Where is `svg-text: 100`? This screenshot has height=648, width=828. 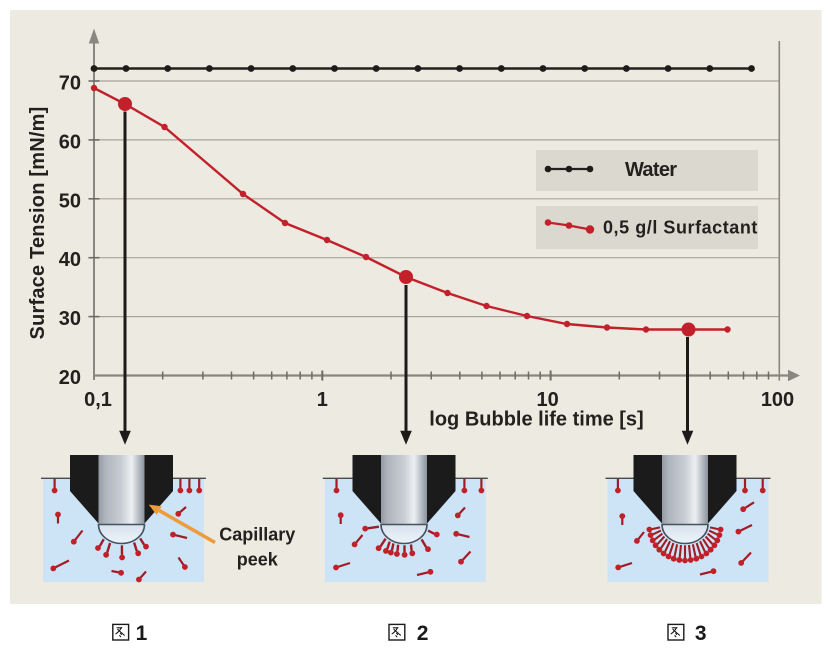
svg-text: 100 is located at coordinates (777, 400).